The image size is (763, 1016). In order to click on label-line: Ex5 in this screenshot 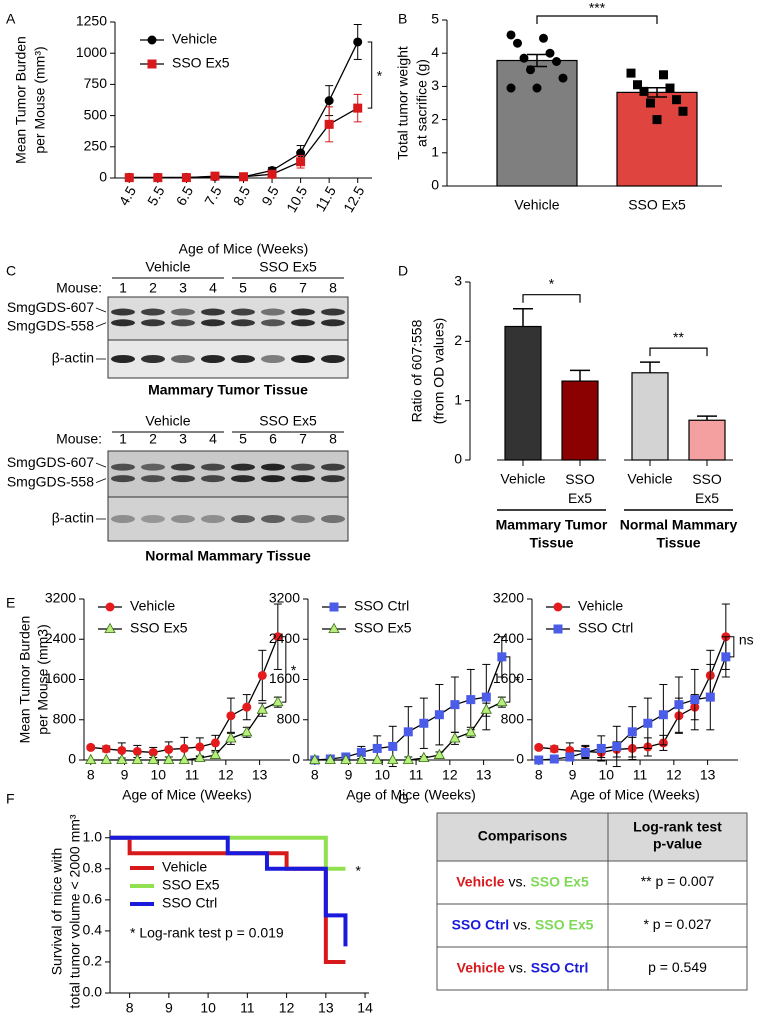, I will do `click(580, 498)`.